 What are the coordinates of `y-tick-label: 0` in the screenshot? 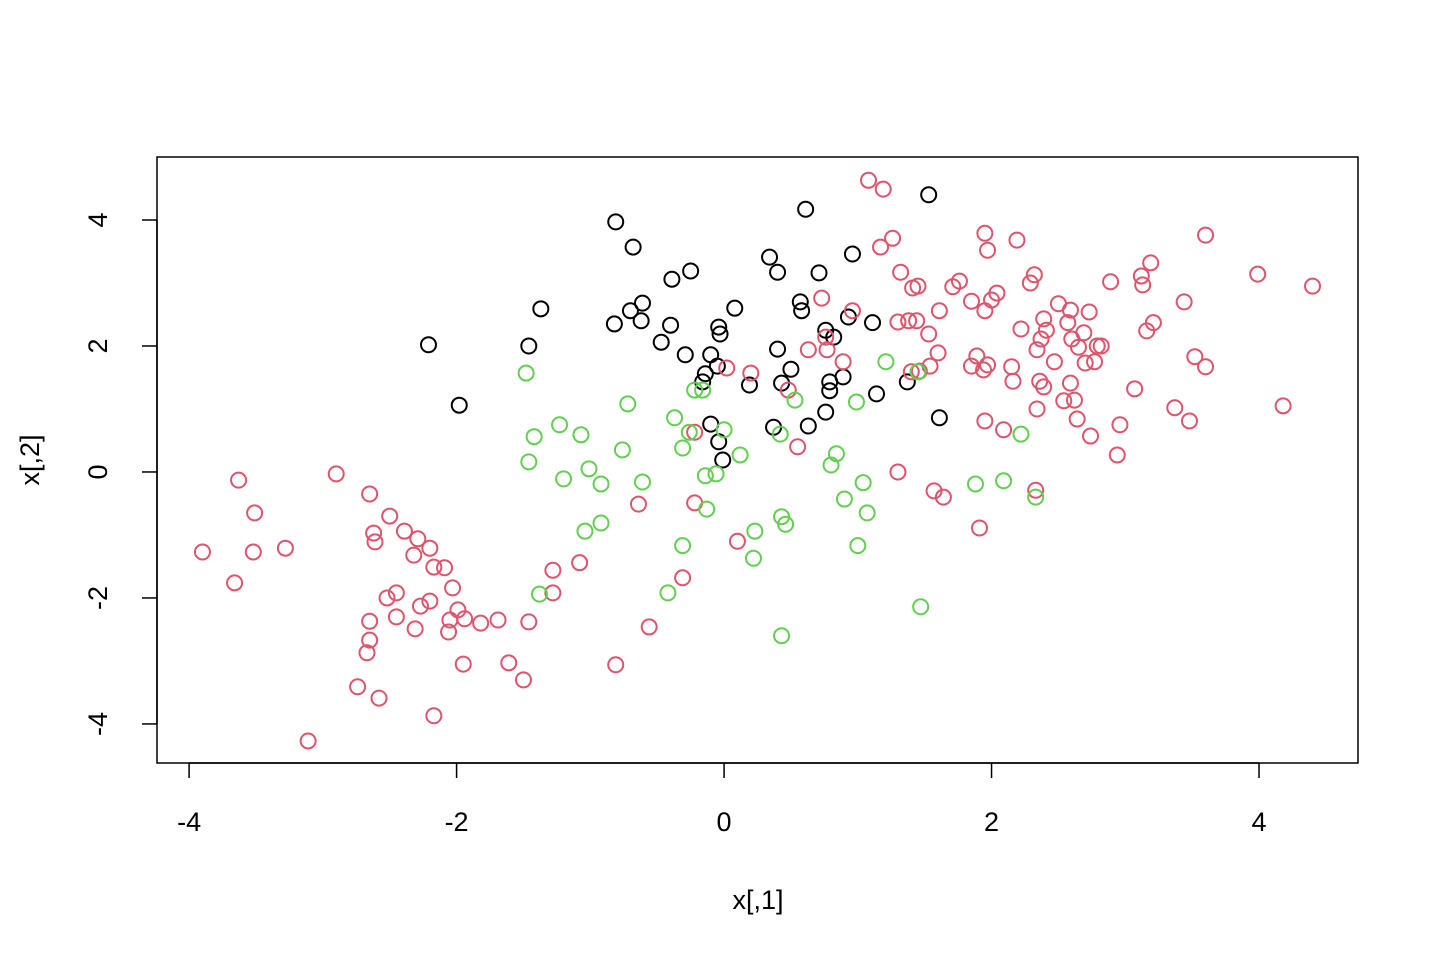 It's located at (98, 471).